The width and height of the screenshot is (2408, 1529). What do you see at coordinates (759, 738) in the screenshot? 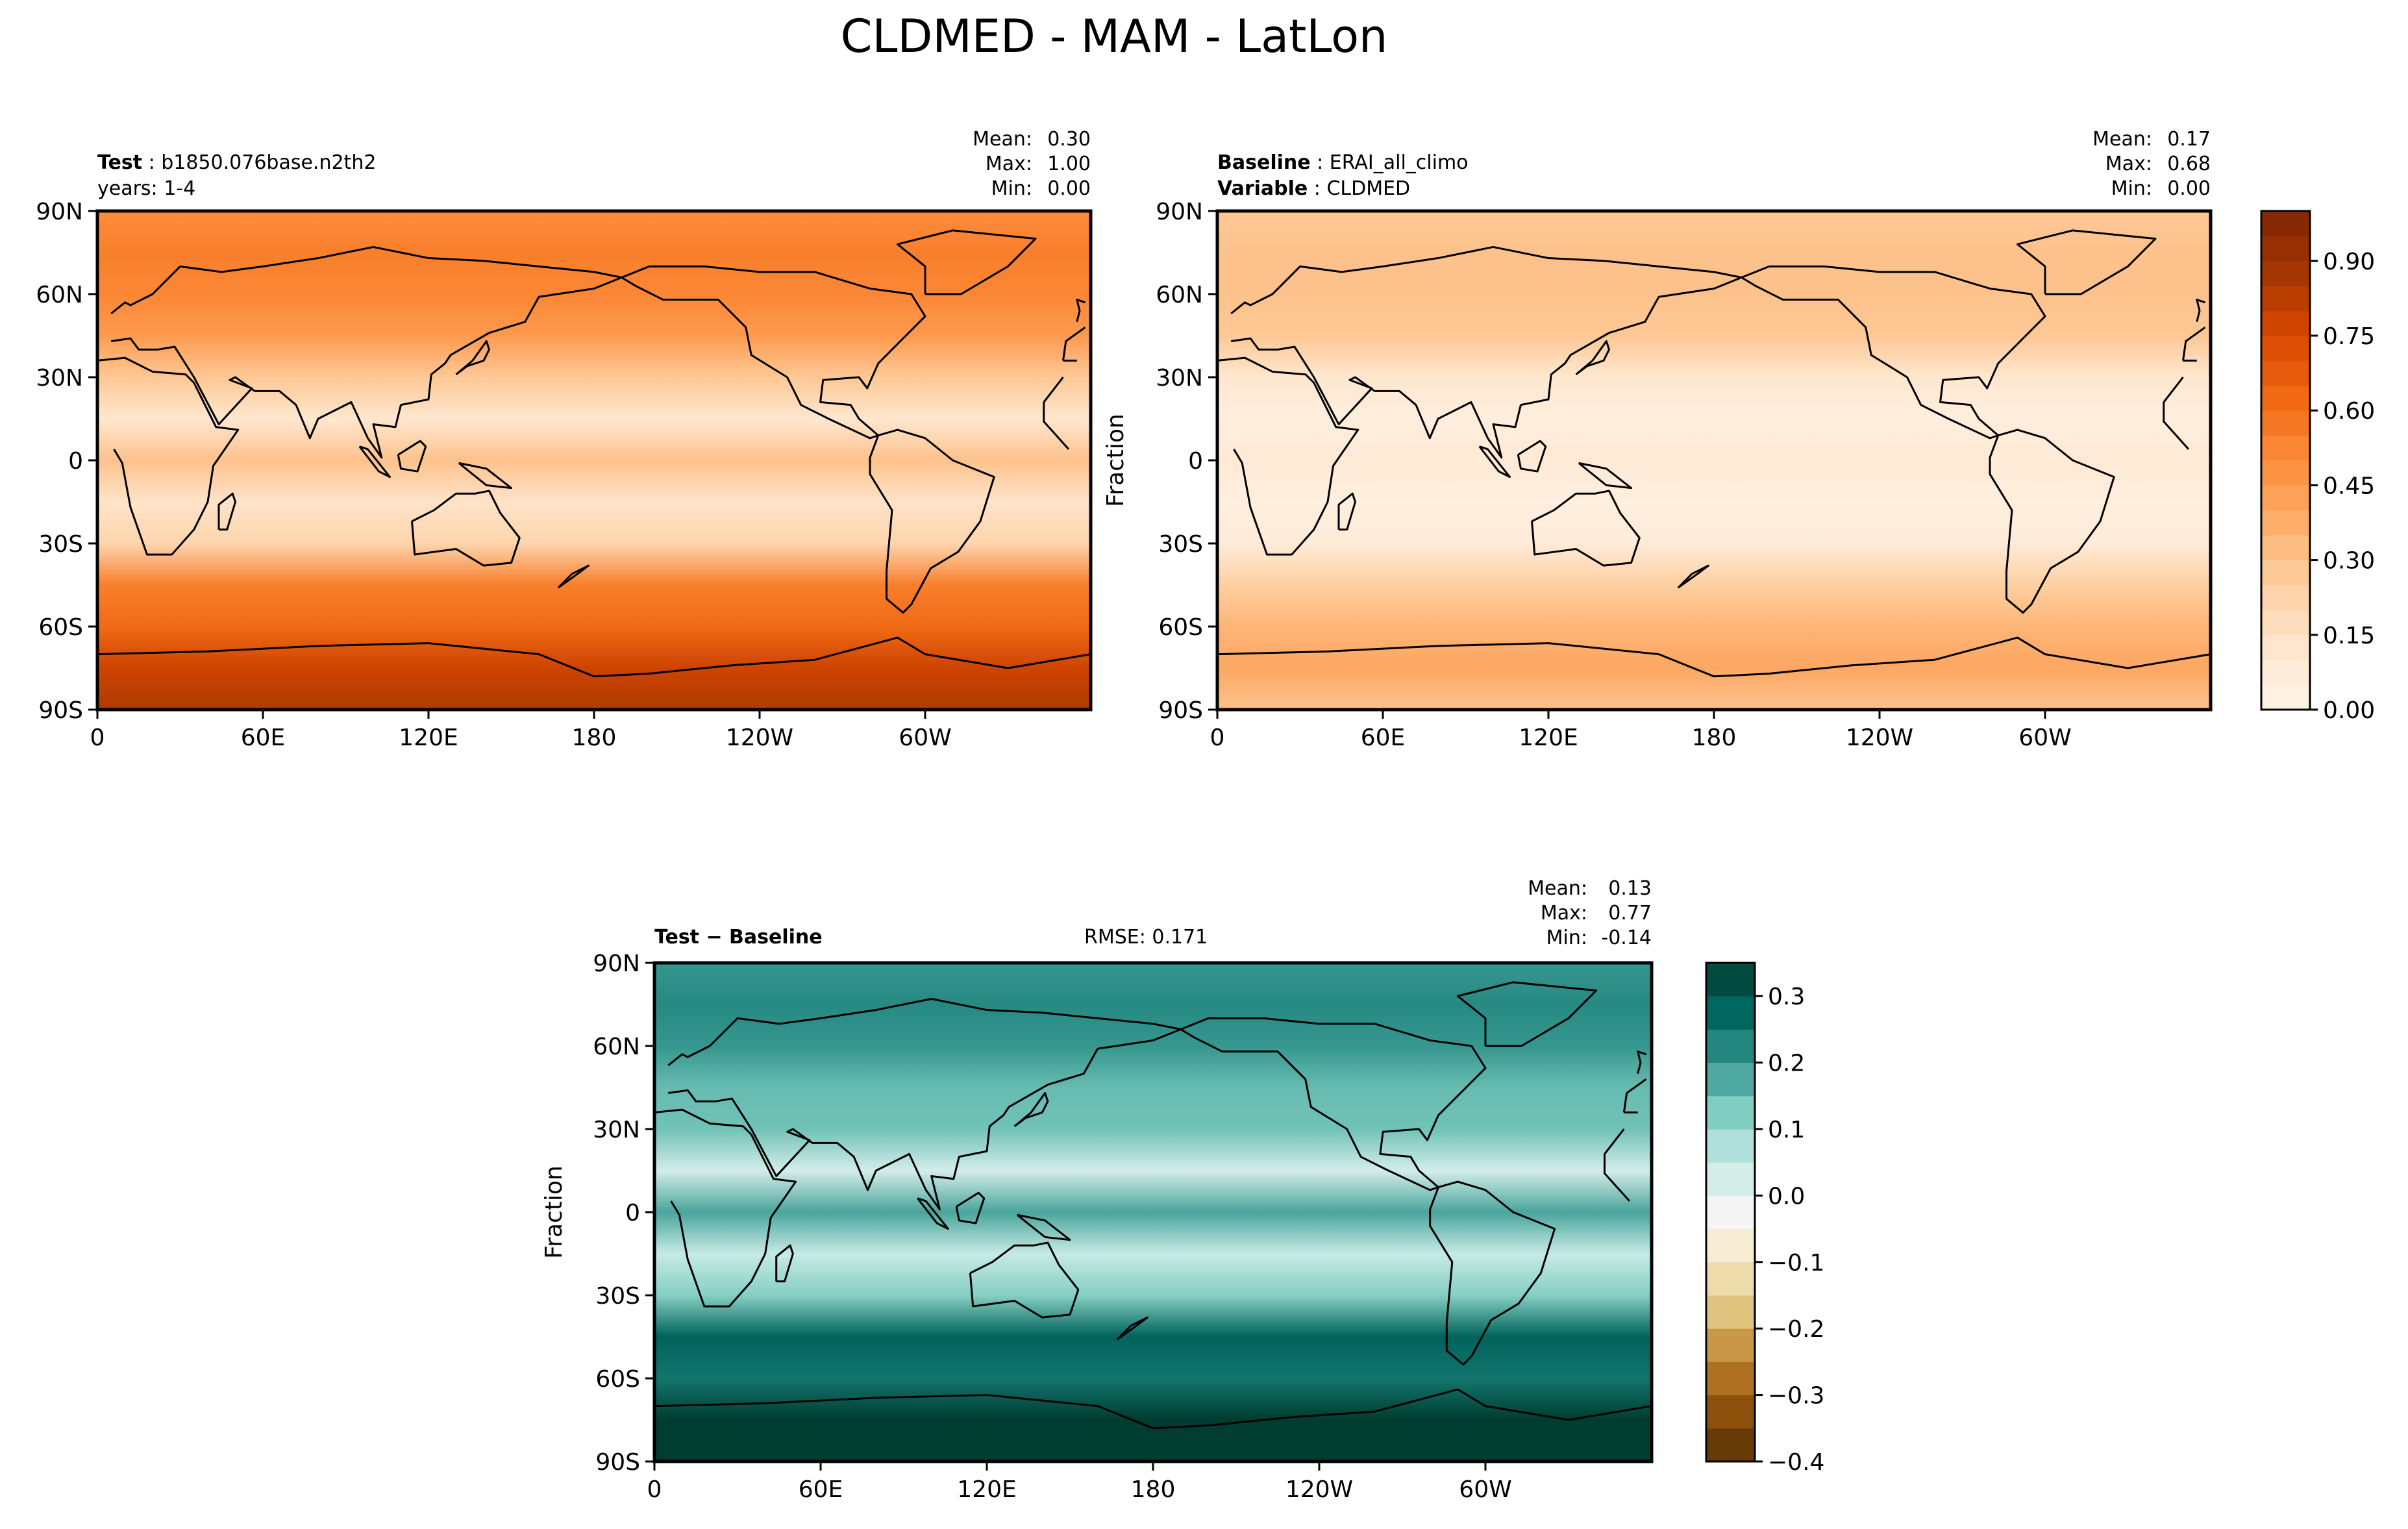
I see `x-tick-label: 120W` at bounding box center [759, 738].